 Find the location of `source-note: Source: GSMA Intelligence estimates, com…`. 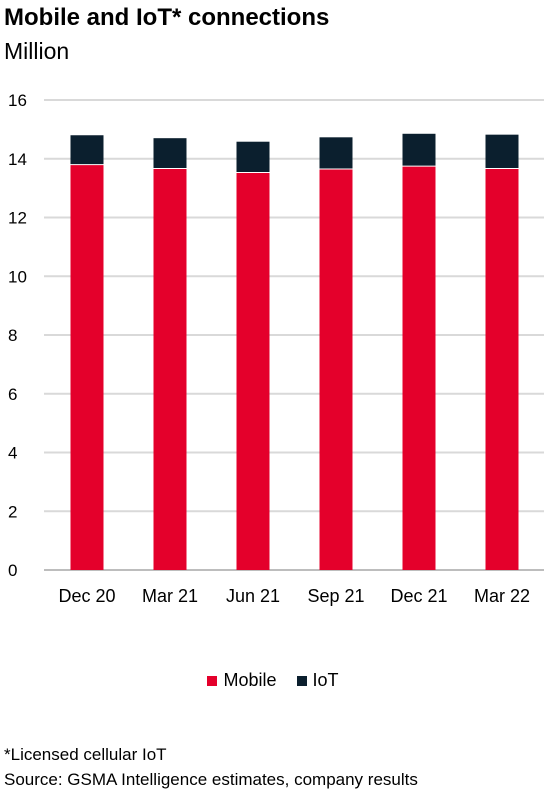

source-note: Source: GSMA Intelligence estimates, com… is located at coordinates (211, 779).